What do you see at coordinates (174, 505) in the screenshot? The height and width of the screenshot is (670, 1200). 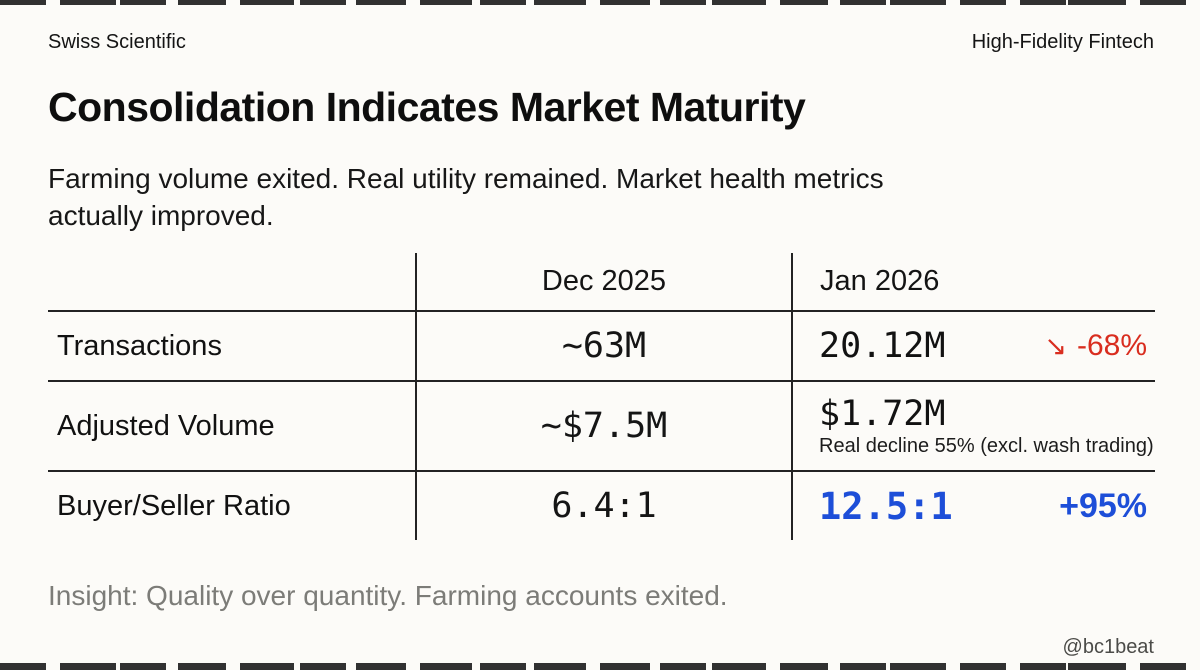 I see `row-label: Buyer/Seller Ratio` at bounding box center [174, 505].